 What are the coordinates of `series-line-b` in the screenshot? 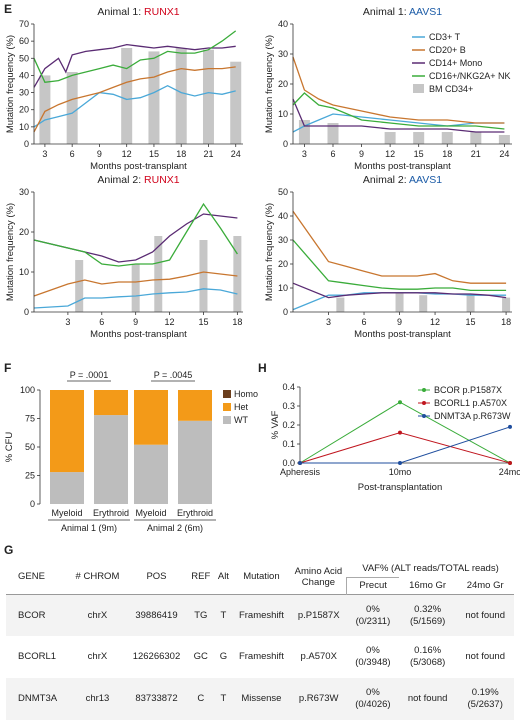 It's located at (135, 284).